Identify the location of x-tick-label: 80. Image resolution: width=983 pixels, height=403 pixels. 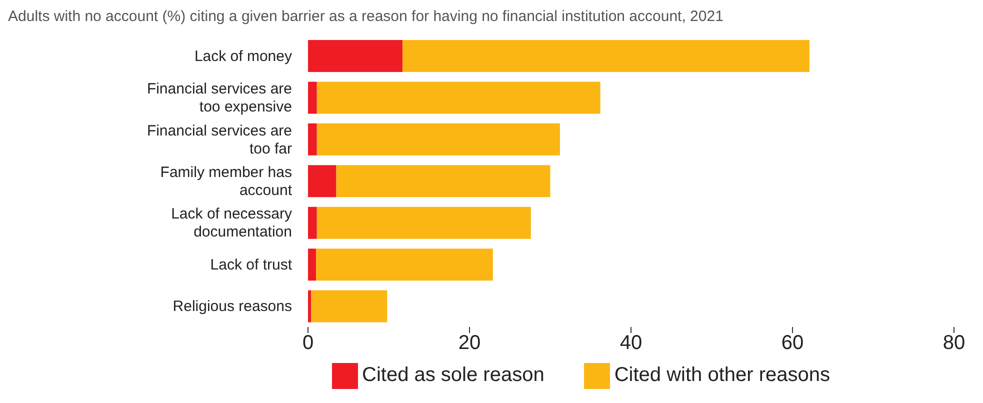
(954, 343).